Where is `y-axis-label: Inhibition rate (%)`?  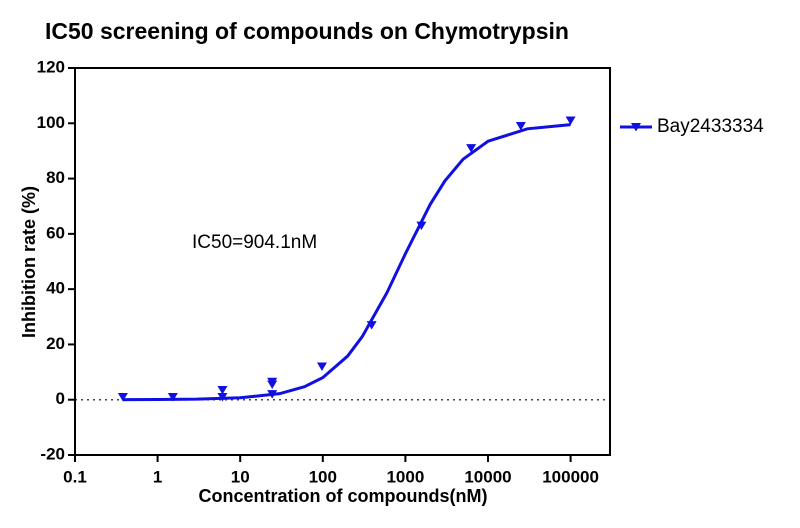
y-axis-label: Inhibition rate (%) is located at coordinates (29, 262).